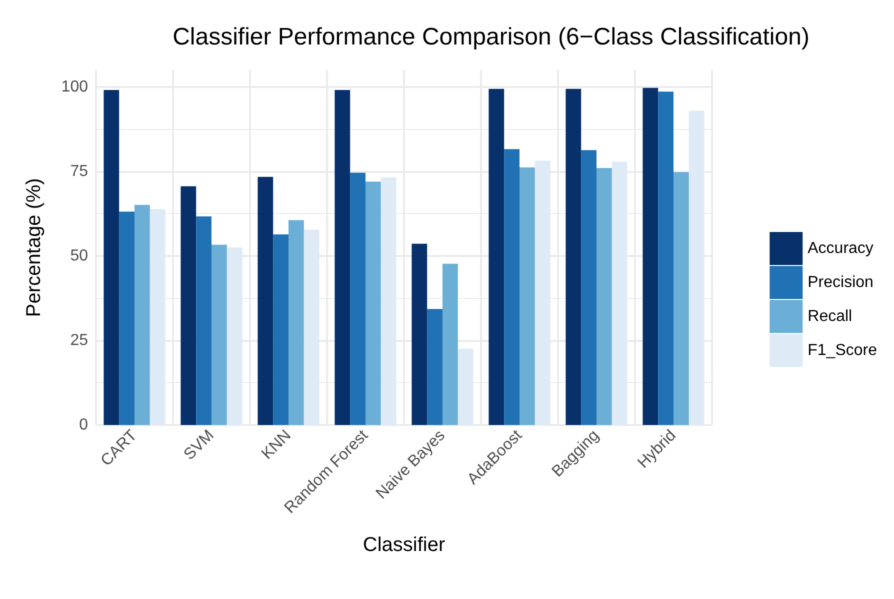  What do you see at coordinates (79, 171) in the screenshot?
I see `y-tick-label: 75` at bounding box center [79, 171].